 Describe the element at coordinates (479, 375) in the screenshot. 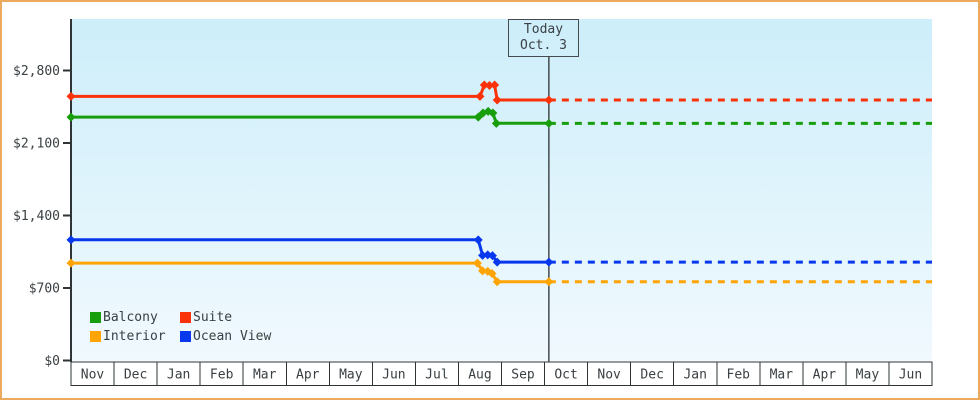

I see `month-label: Aug` at that location.